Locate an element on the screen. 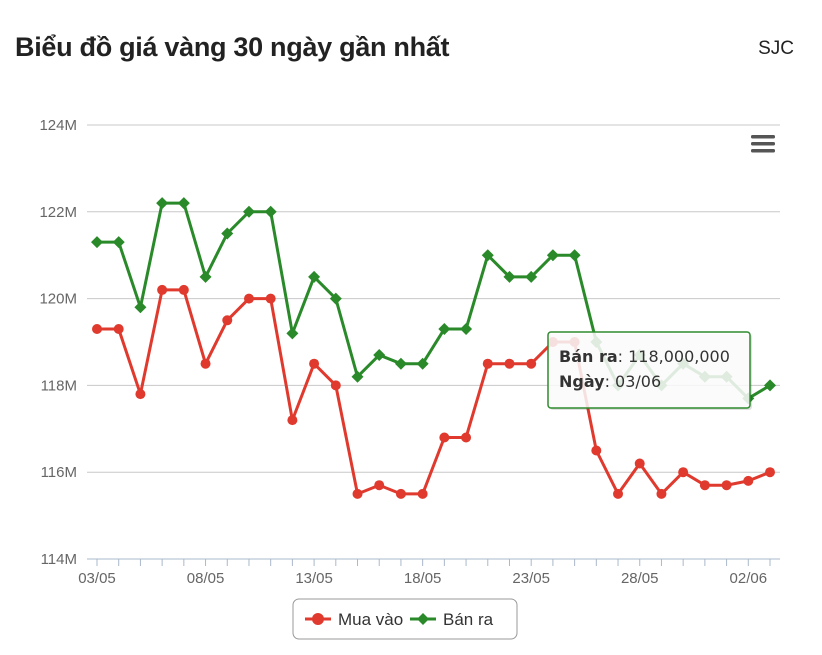 This screenshot has height=655, width=822. legend-item-0: Mua vào is located at coordinates (354, 619).